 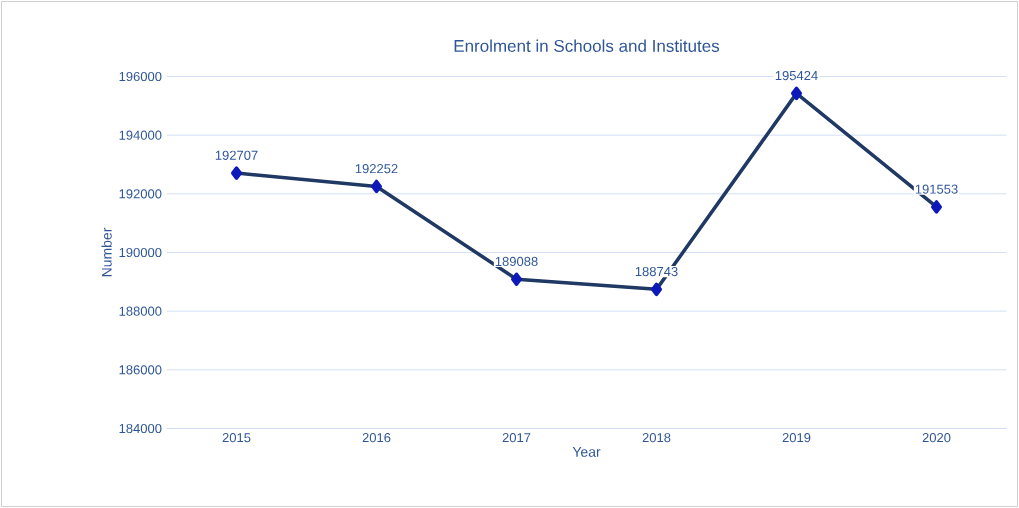 What do you see at coordinates (586, 452) in the screenshot?
I see `x-axis-title: Year` at bounding box center [586, 452].